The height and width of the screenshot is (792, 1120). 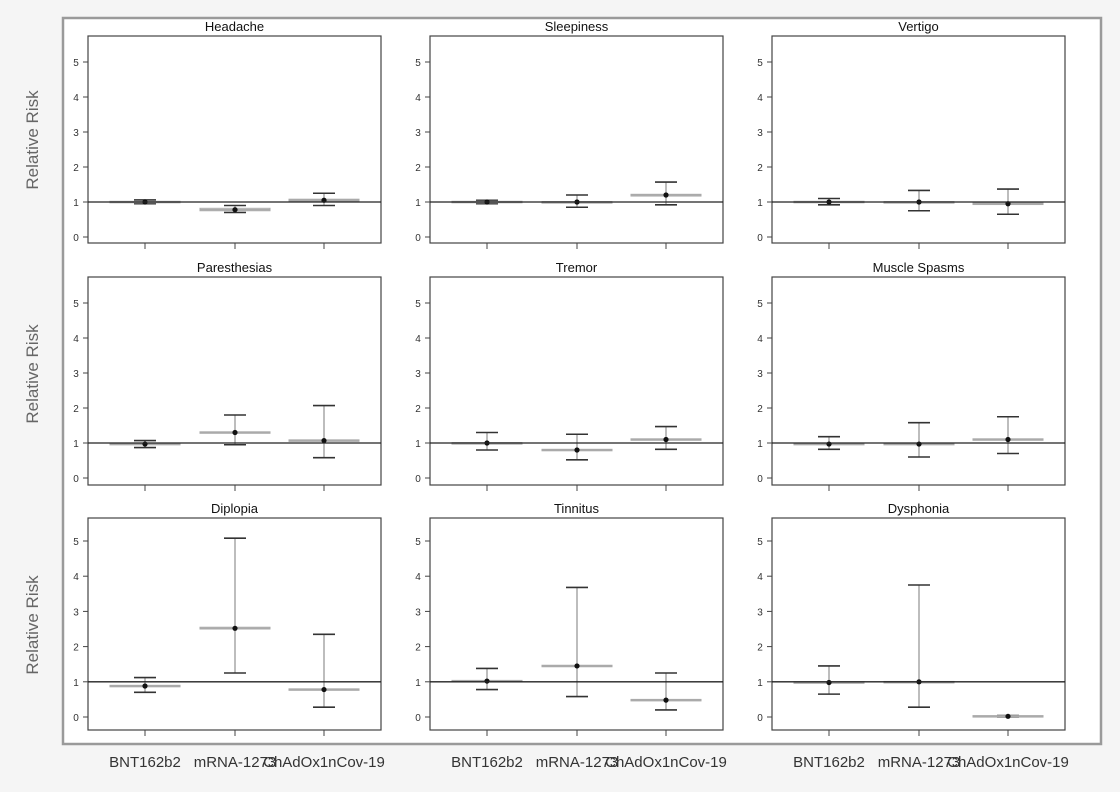 I want to click on panel-title: Dysphonia, so click(x=919, y=508).